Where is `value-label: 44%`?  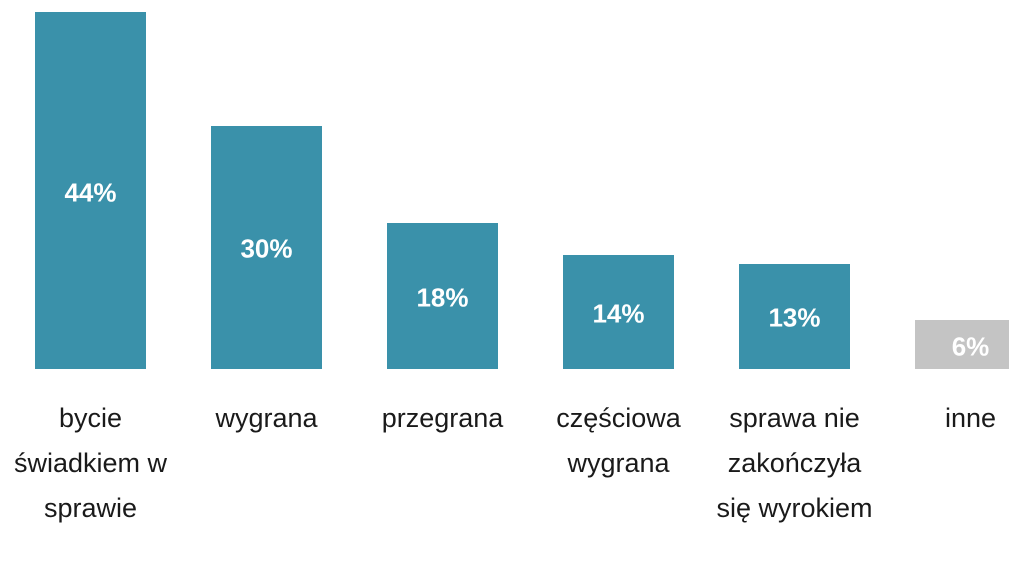 value-label: 44% is located at coordinates (90, 192).